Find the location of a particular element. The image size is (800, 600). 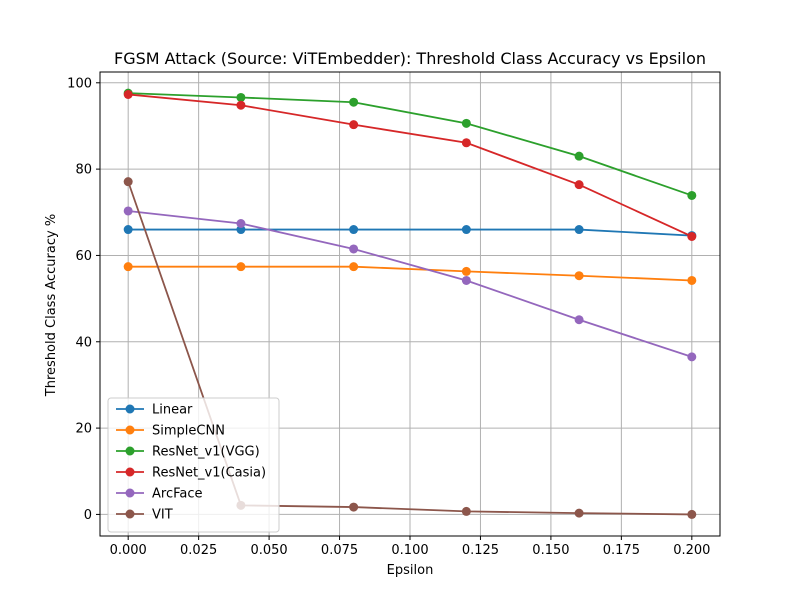

y-axis-label: Threshold Class Accuracy % is located at coordinates (51, 305).